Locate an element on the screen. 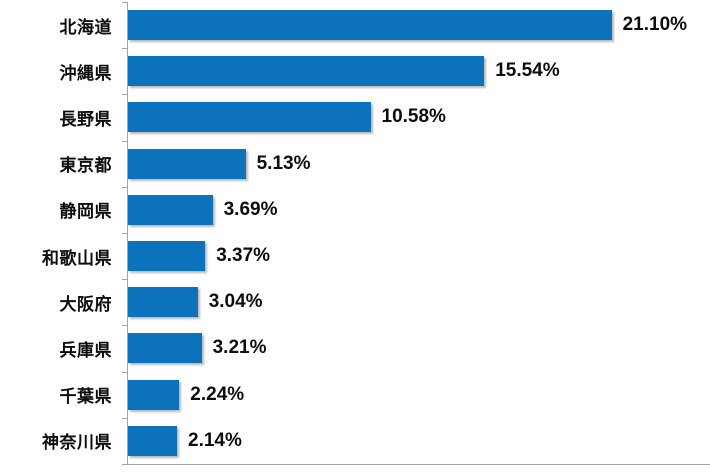 Image resolution: width=710 pixels, height=473 pixels. chart-row: 長野県 10.58% is located at coordinates (355, 117).